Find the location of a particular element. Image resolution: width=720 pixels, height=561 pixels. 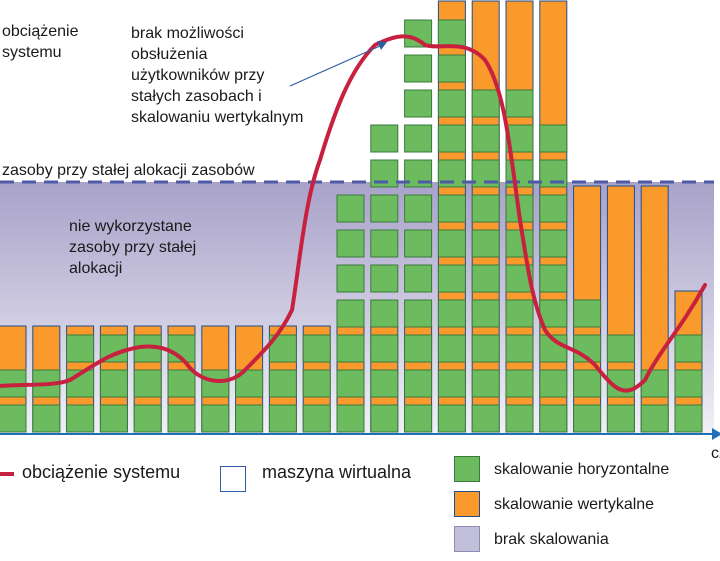

legend-no-scaling-swatch is located at coordinates (467, 539).